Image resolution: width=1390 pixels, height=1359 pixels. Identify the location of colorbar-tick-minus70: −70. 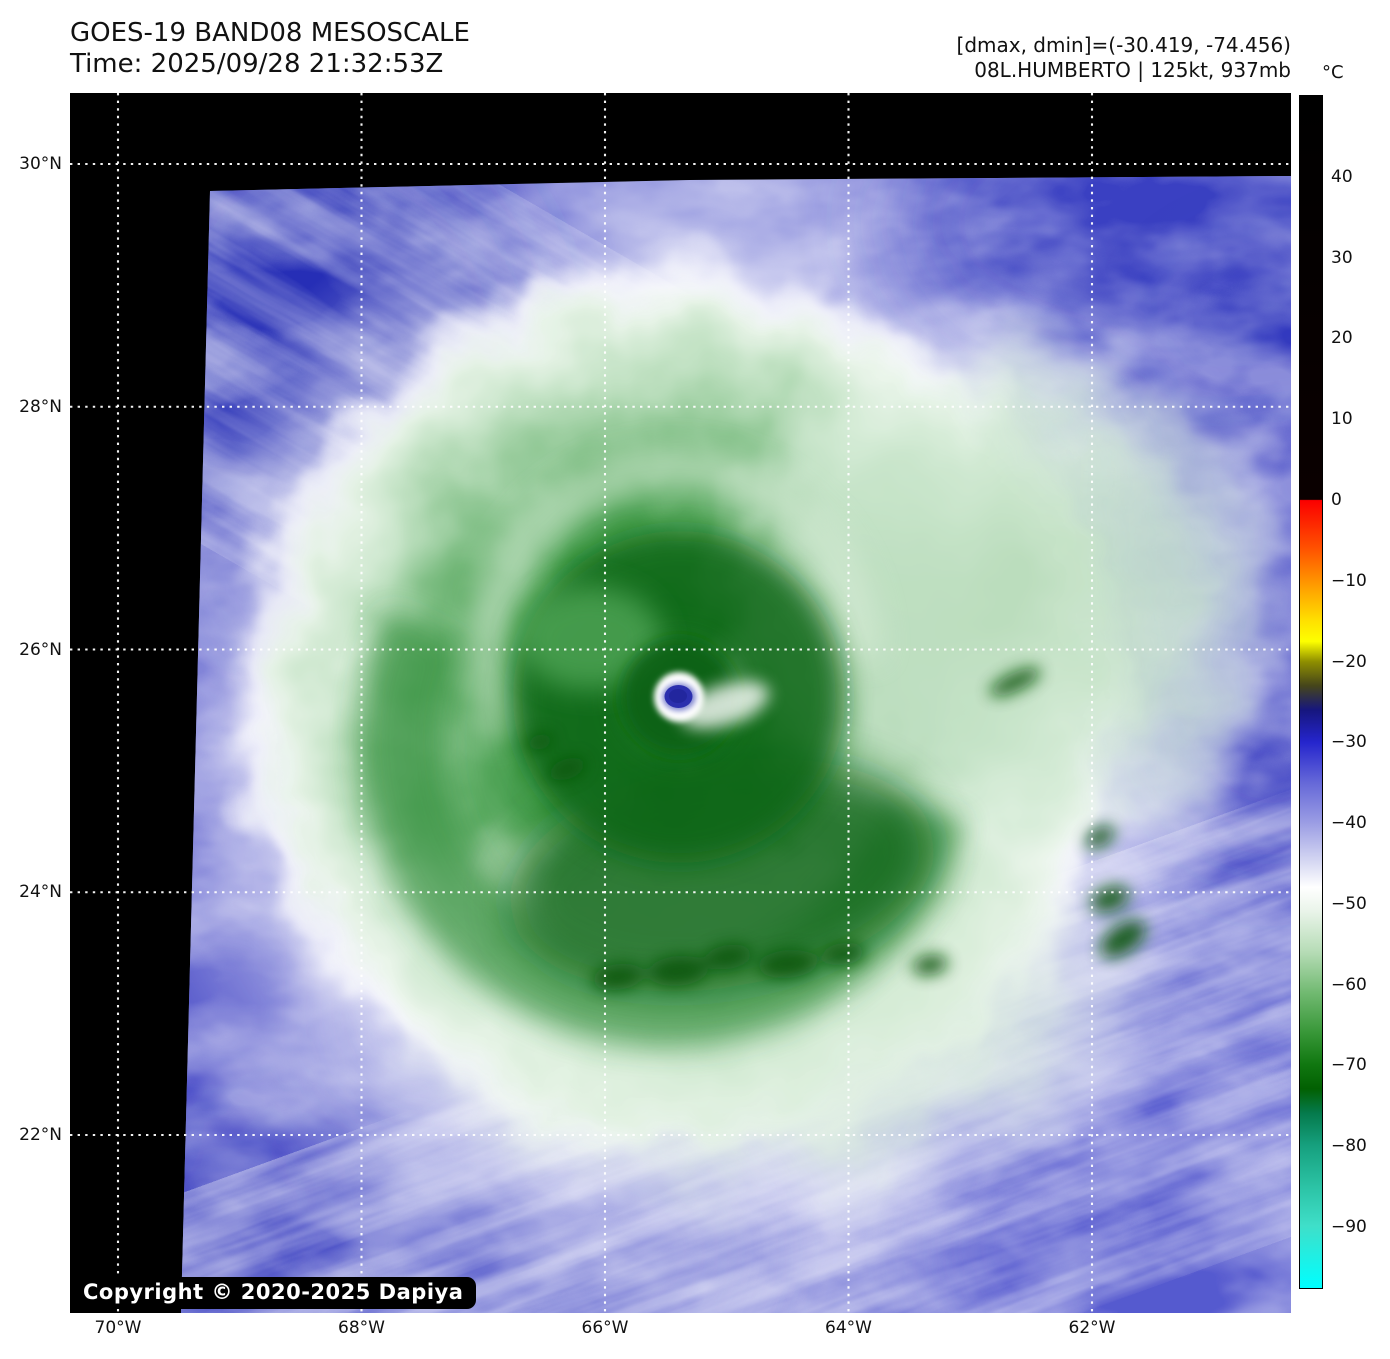
(1349, 1065).